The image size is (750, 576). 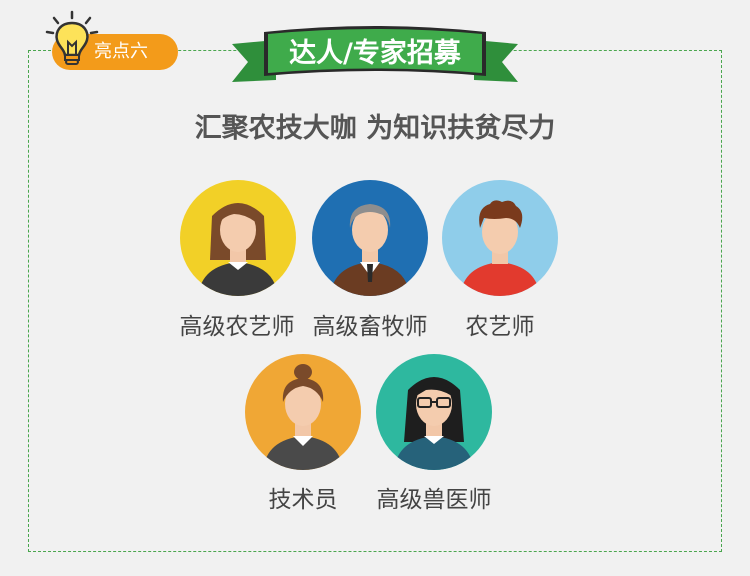 I want to click on title-banner, so click(x=375, y=54).